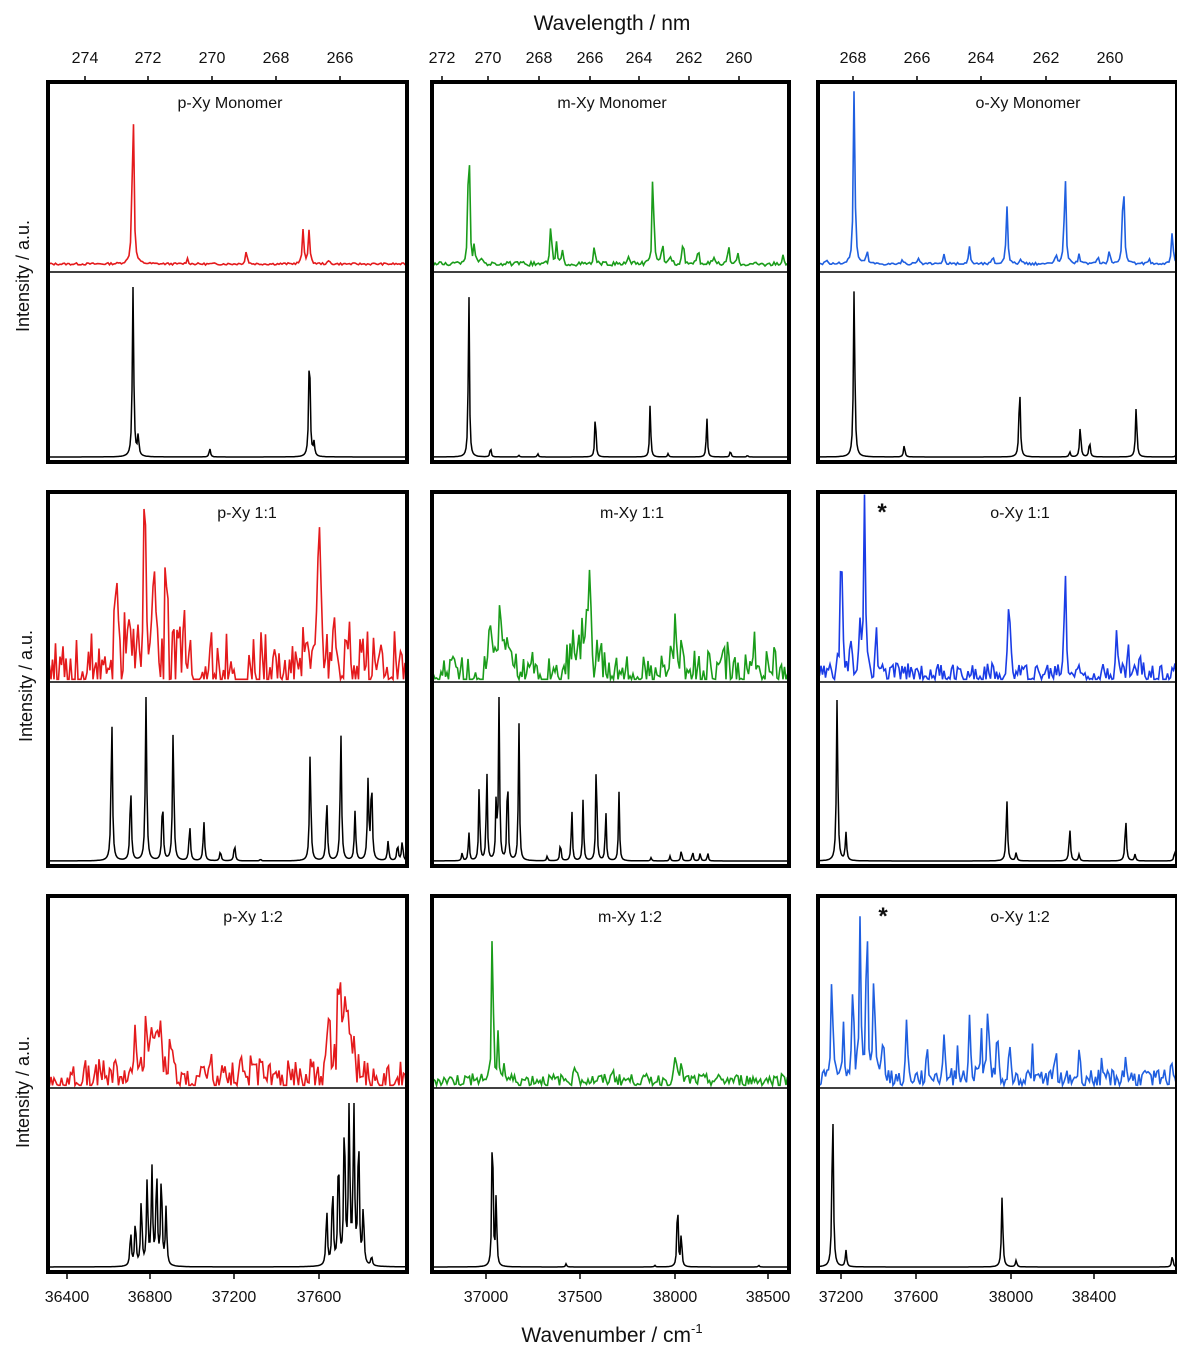 This screenshot has width=1177, height=1351. Describe the element at coordinates (632, 513) in the screenshot. I see `panel-title: m-Xy 1:1` at that location.